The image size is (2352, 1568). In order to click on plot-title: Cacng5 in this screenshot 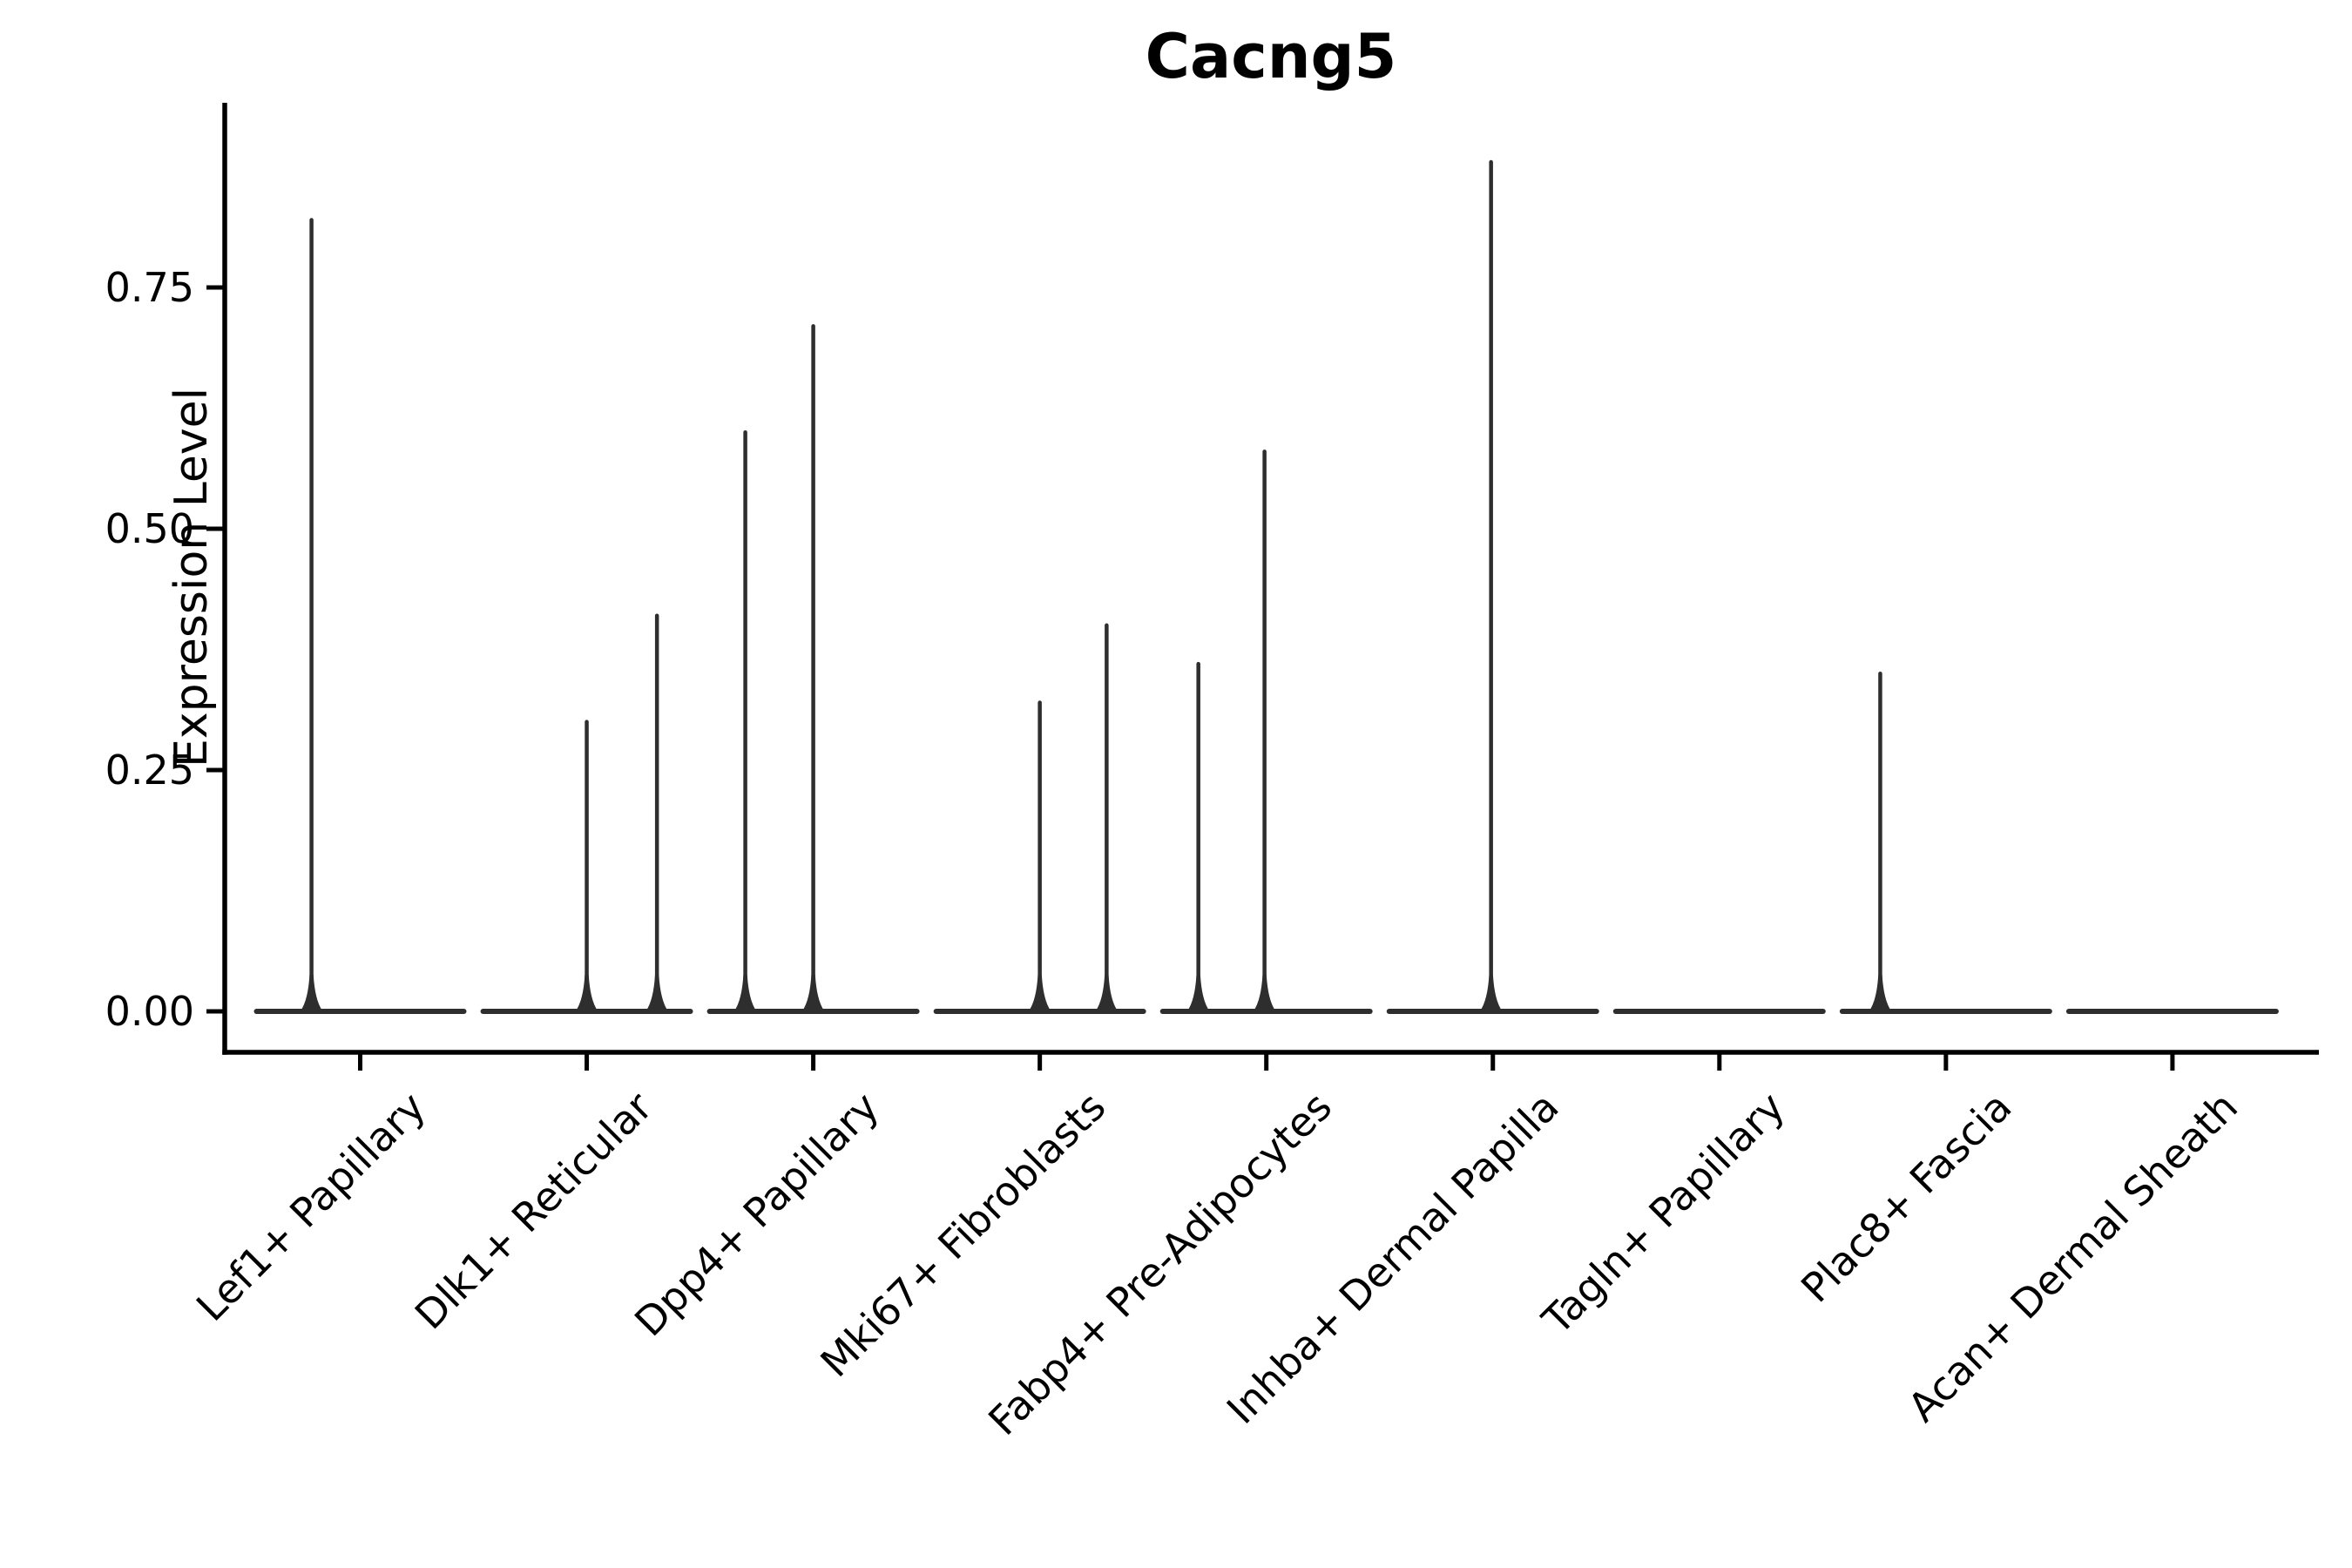, I will do `click(1271, 56)`.